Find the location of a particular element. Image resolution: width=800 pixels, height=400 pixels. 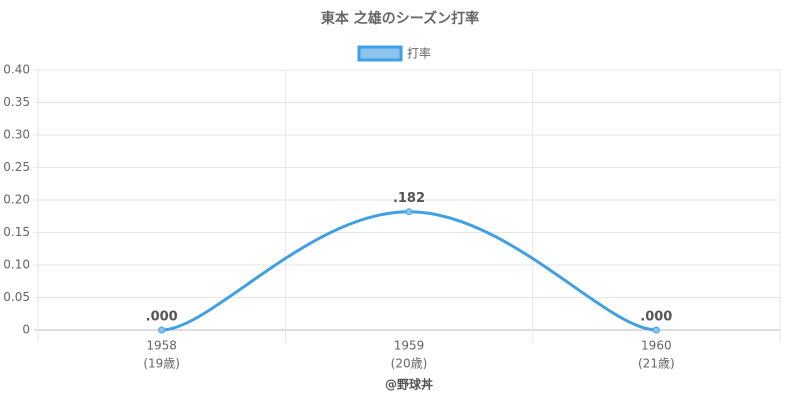

y-tick-label: 0.15 is located at coordinates (16, 232).